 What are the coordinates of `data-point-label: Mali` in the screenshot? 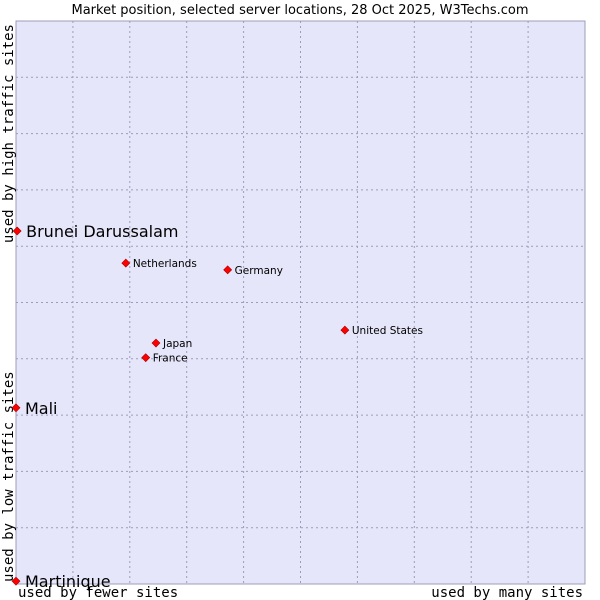 It's located at (41, 408).